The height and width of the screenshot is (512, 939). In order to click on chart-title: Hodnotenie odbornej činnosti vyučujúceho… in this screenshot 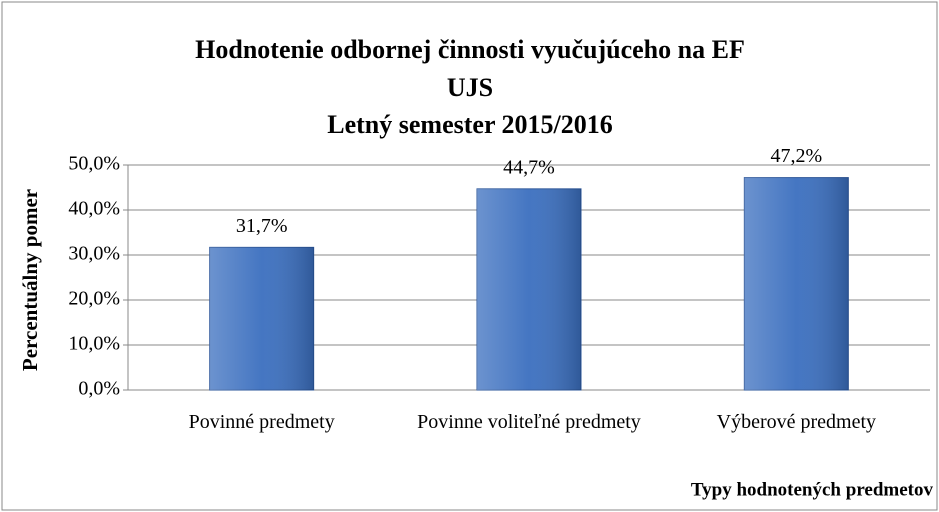, I will do `click(470, 49)`.